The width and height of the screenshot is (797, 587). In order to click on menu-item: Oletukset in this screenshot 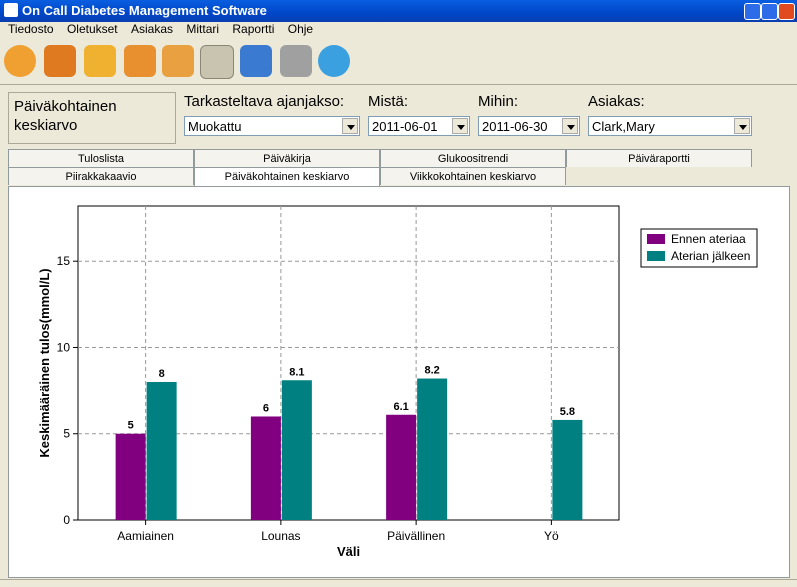, I will do `click(92, 29)`.